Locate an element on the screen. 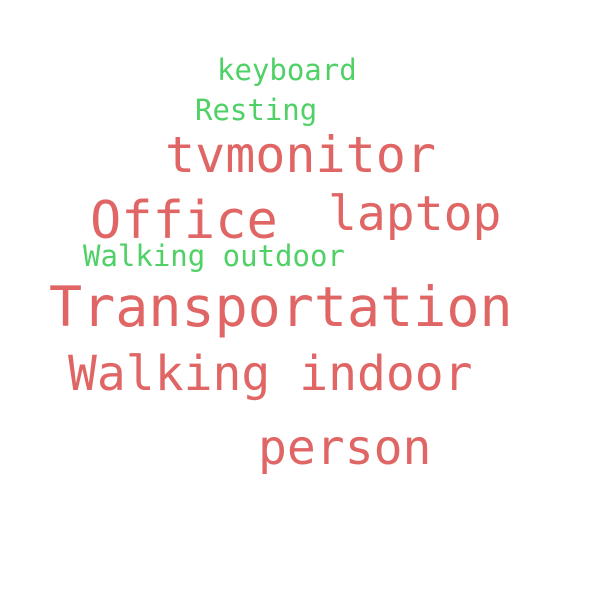 The width and height of the screenshot is (600, 600). word-walking-indoor: Walking indoor is located at coordinates (270, 374).